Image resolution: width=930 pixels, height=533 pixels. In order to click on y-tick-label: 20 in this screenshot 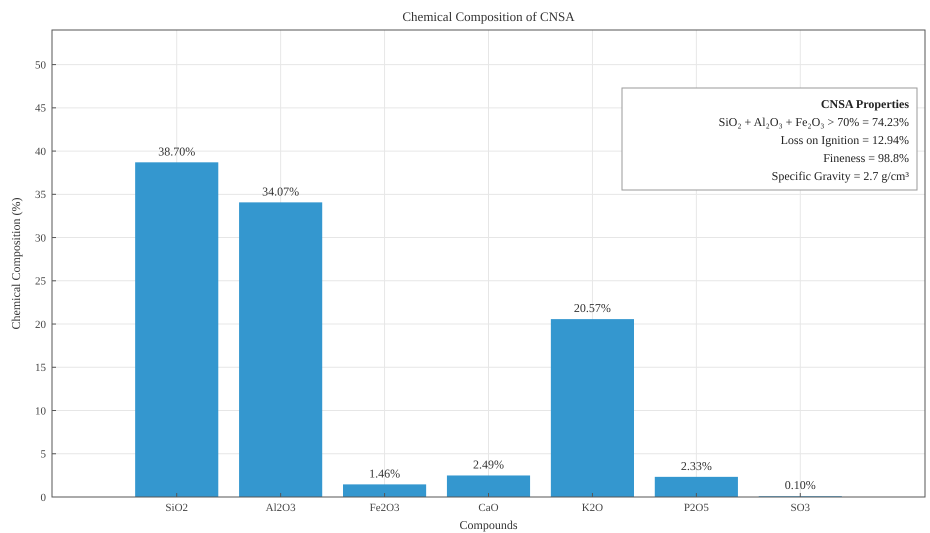, I will do `click(40, 324)`.